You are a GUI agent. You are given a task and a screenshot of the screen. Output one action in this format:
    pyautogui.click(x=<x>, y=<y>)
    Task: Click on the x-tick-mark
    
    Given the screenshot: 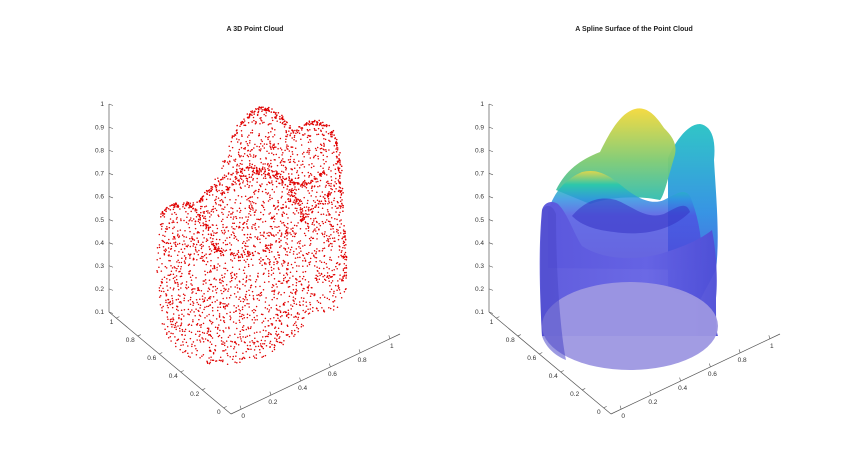 What is the action you would take?
    pyautogui.click(x=240, y=407)
    